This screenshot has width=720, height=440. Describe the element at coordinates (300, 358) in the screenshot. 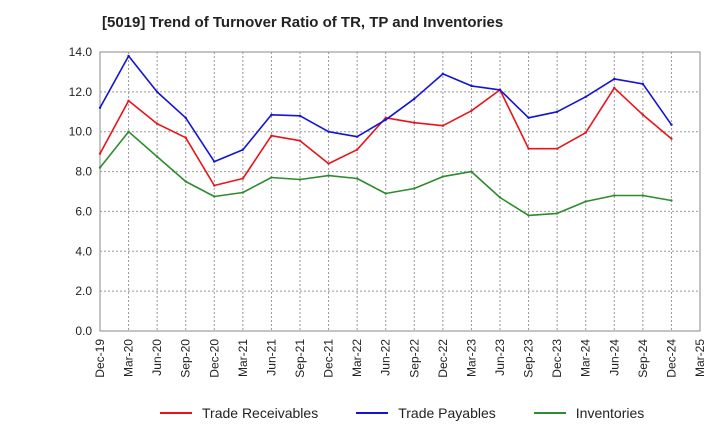

I see `x-tick-label: Sep-21` at that location.